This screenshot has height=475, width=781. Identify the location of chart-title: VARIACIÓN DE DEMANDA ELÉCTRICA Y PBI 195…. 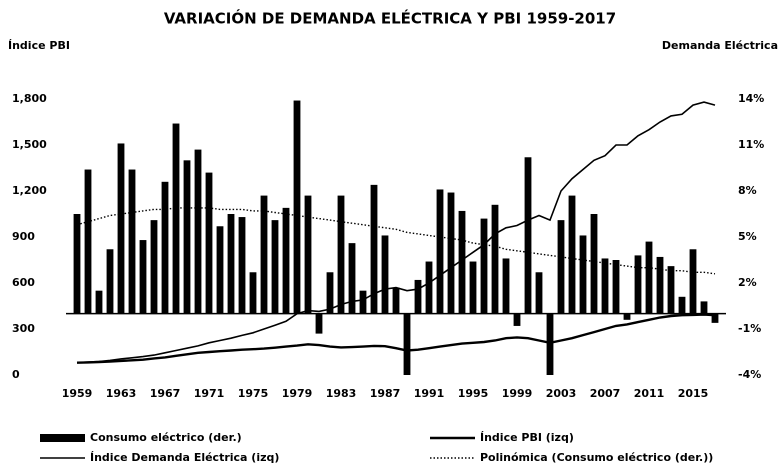
(390, 18).